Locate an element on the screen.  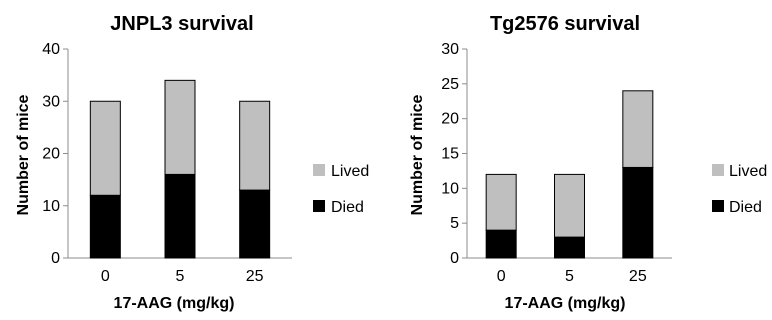
y-tick-label: 40 is located at coordinates (51, 49).